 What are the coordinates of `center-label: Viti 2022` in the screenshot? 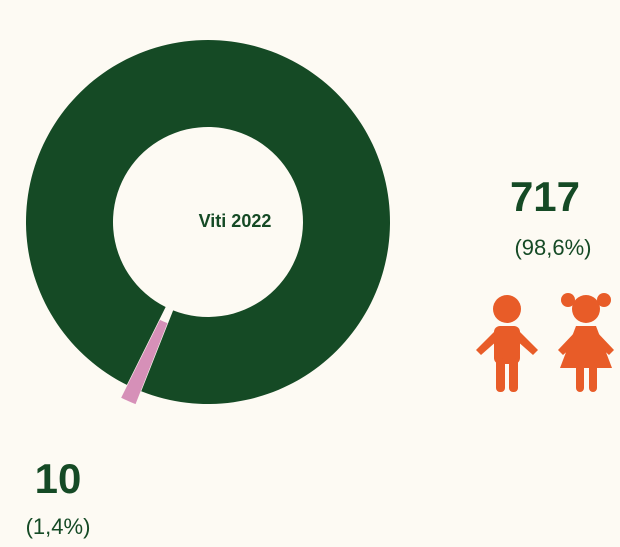 It's located at (235, 221).